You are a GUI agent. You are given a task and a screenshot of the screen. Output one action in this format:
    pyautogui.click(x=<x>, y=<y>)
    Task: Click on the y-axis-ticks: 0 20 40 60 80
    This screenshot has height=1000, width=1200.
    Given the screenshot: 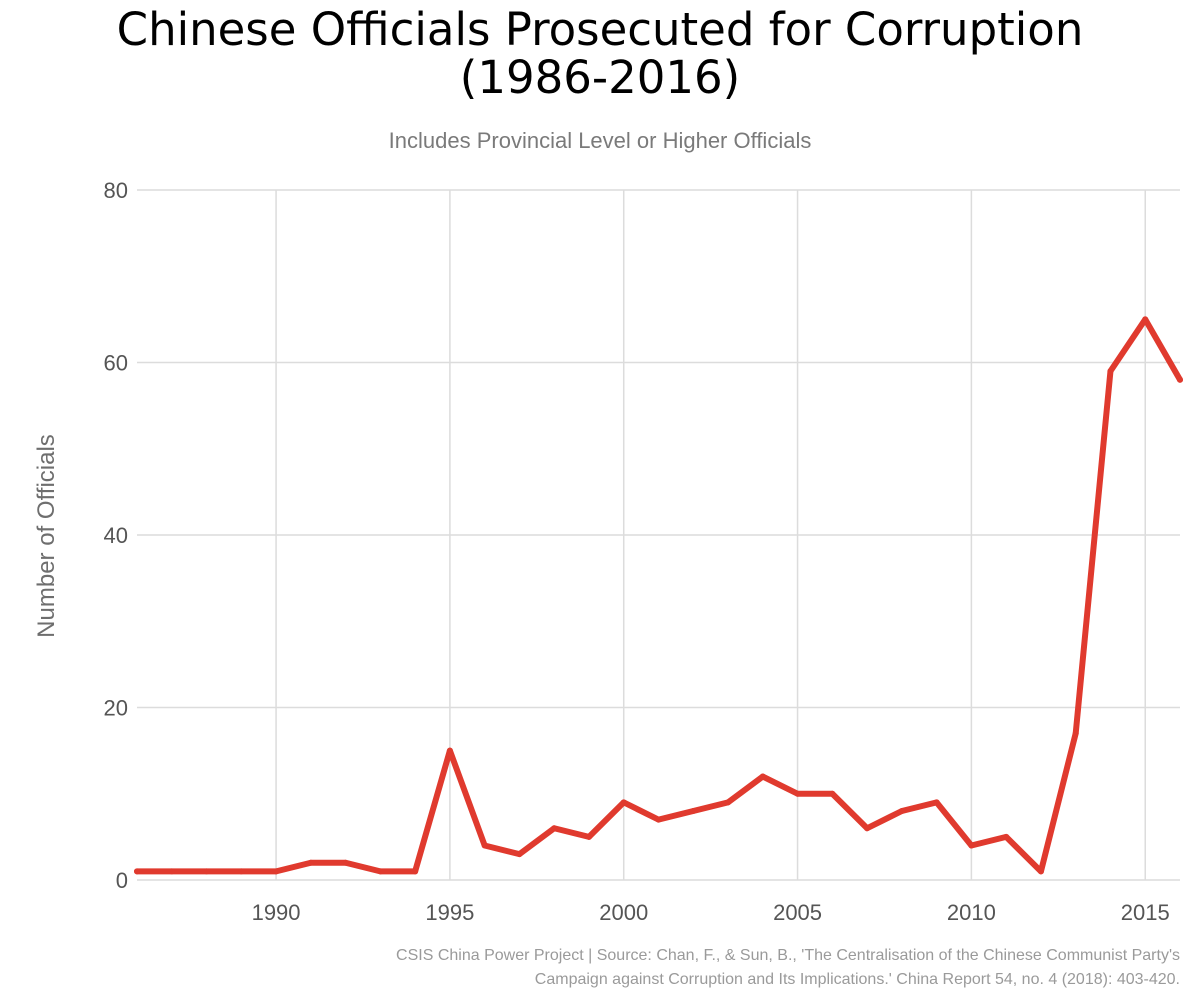 What is the action you would take?
    pyautogui.click(x=116, y=535)
    